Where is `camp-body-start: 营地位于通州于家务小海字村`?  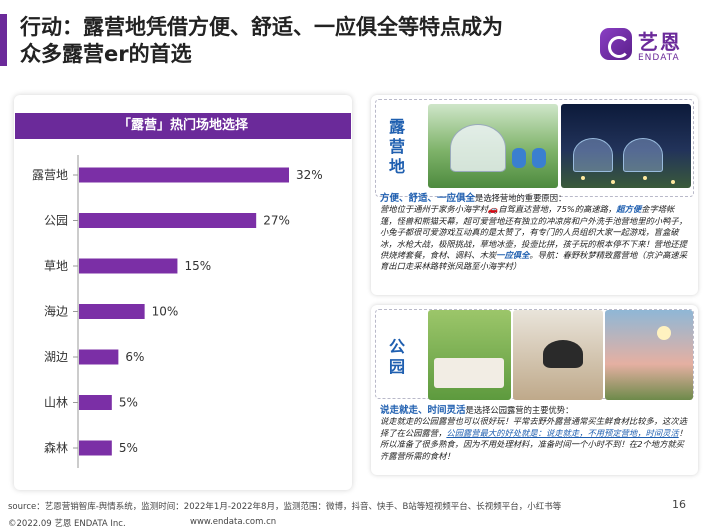 camp-body-start: 营地位于通州于家务小海字村 is located at coordinates (434, 209).